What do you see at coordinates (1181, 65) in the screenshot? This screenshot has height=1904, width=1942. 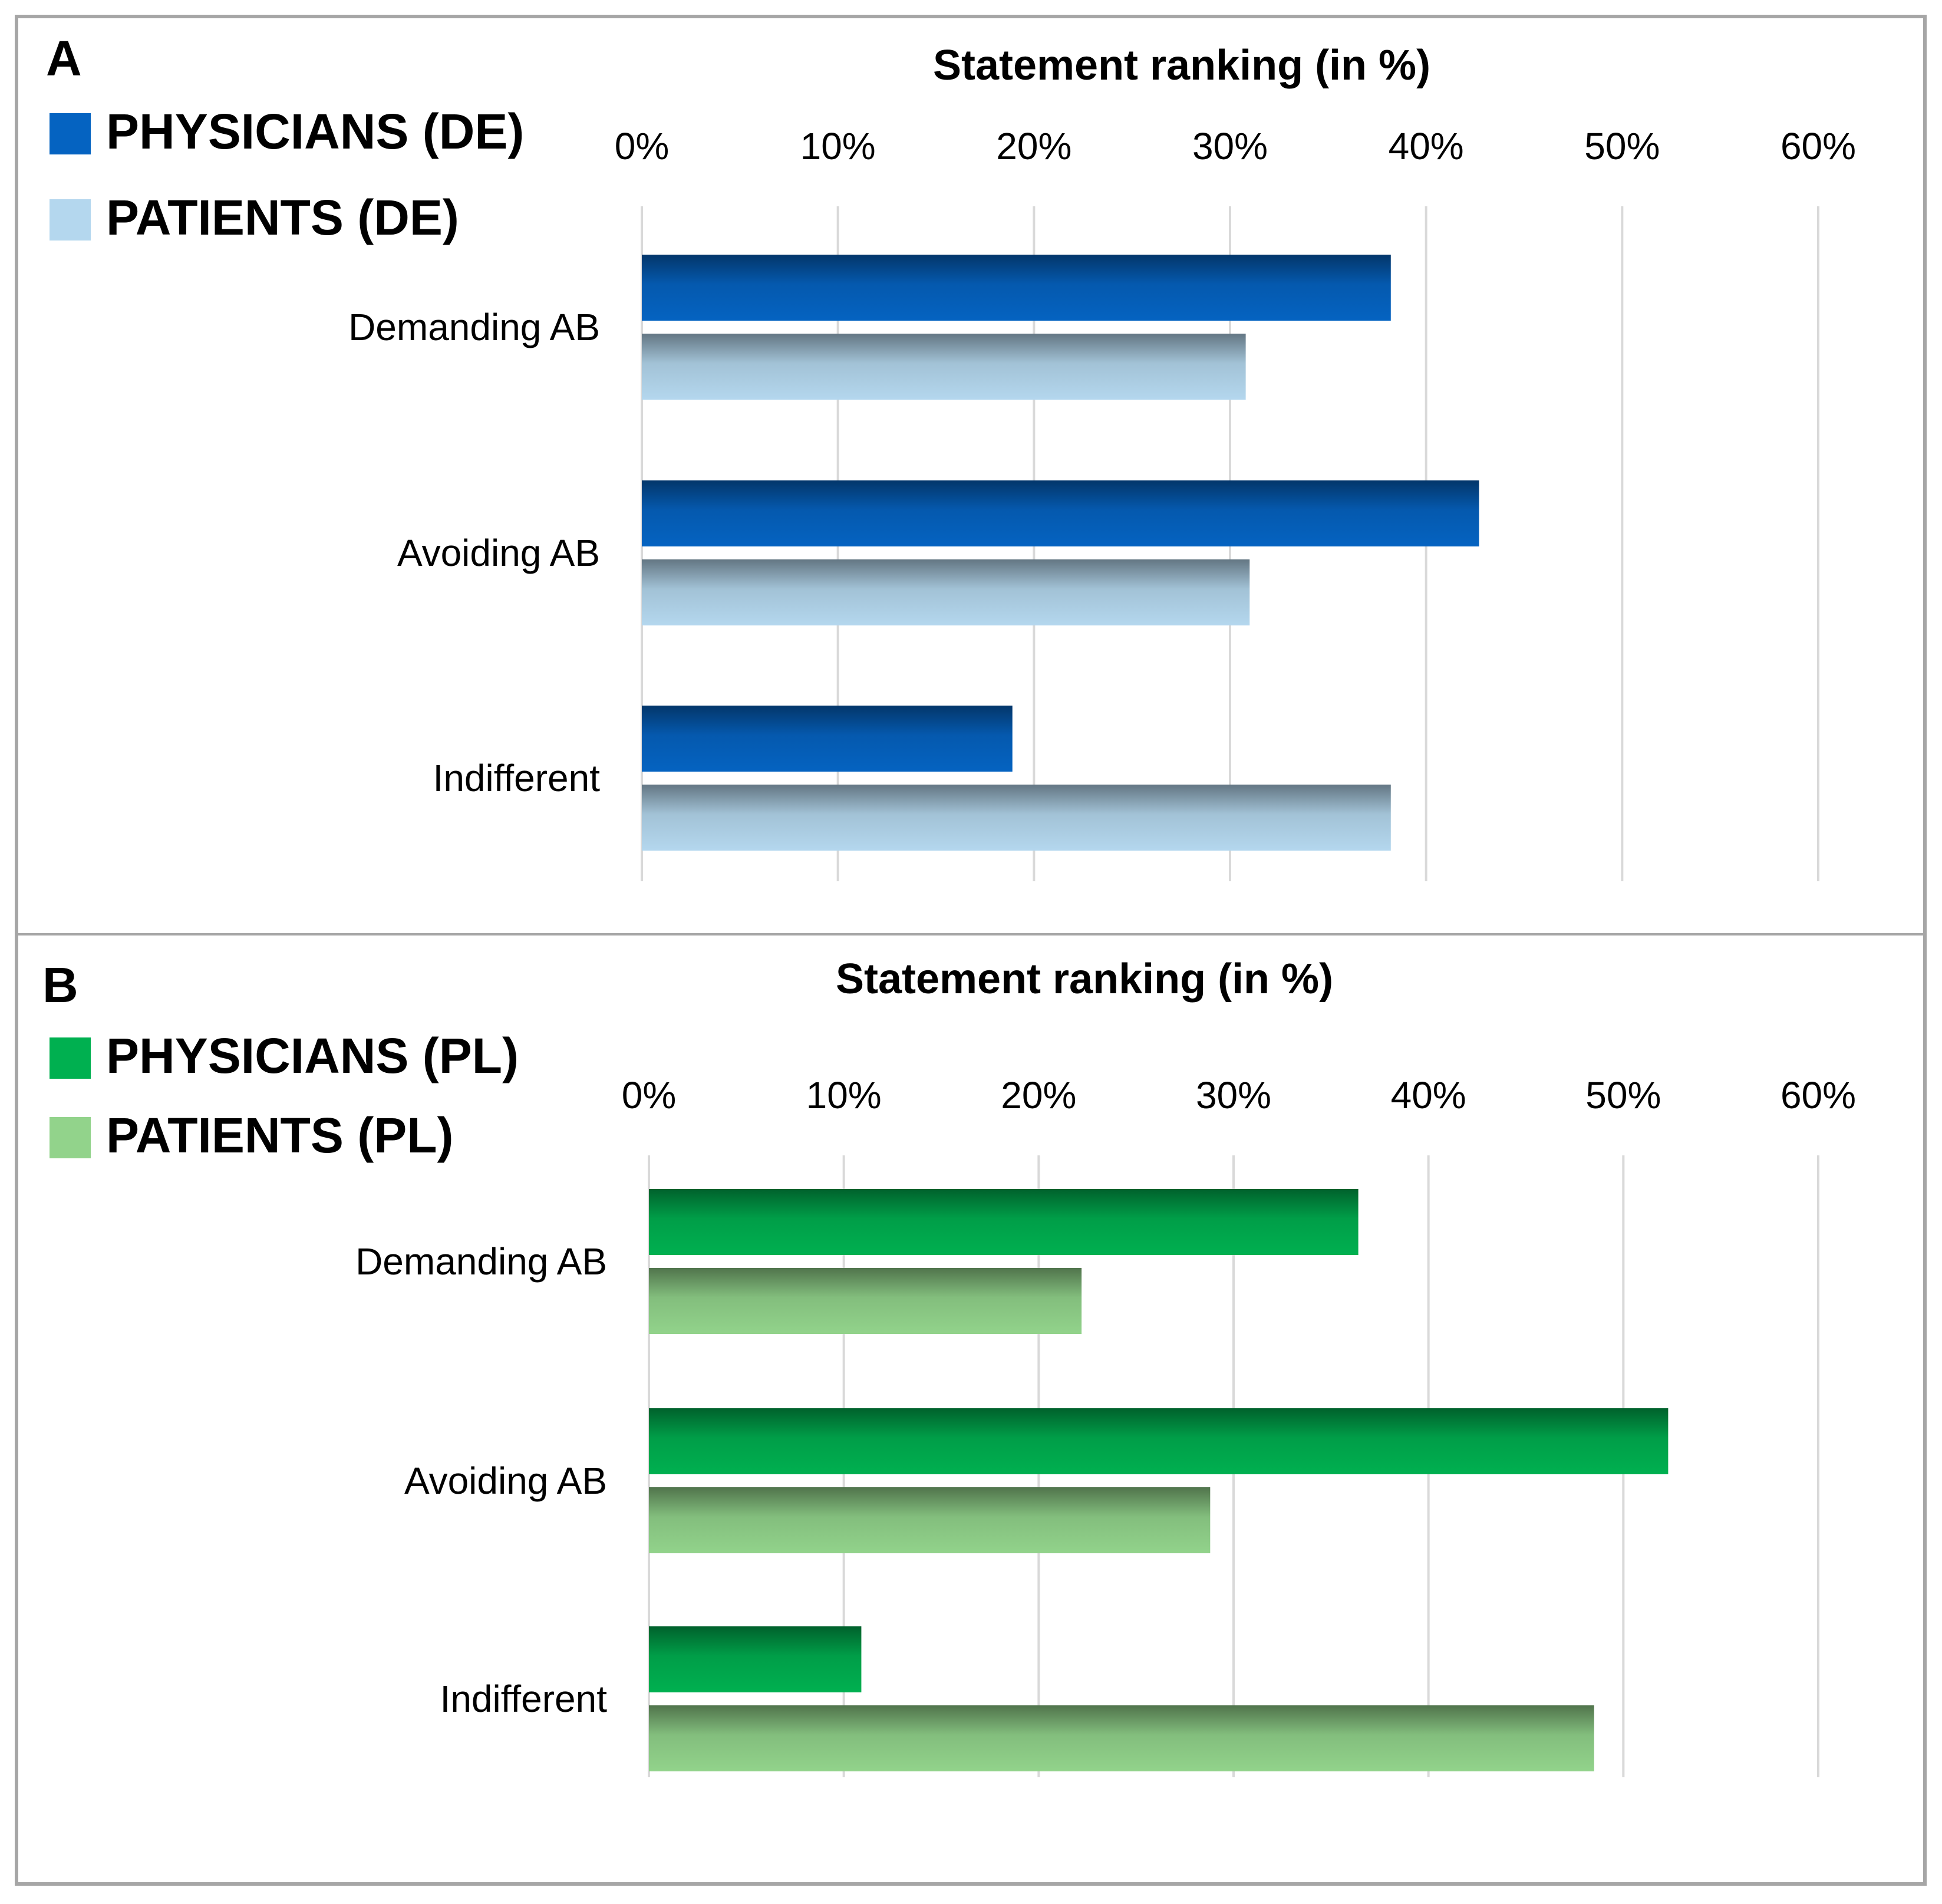 I see `panel-a-axis-title: Statement ranking (in %)` at bounding box center [1181, 65].